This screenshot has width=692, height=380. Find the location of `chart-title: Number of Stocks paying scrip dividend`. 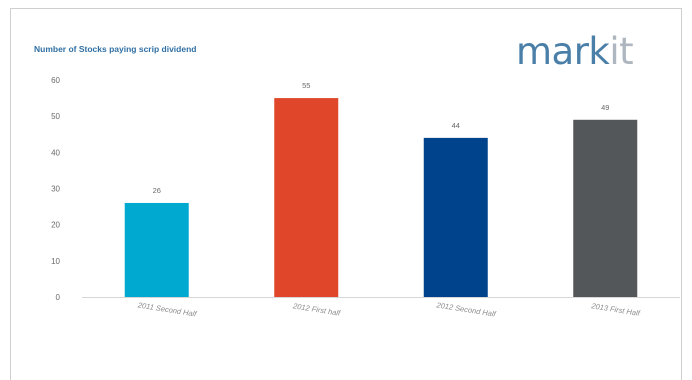

chart-title: Number of Stocks paying scrip dividend is located at coordinates (115, 49).